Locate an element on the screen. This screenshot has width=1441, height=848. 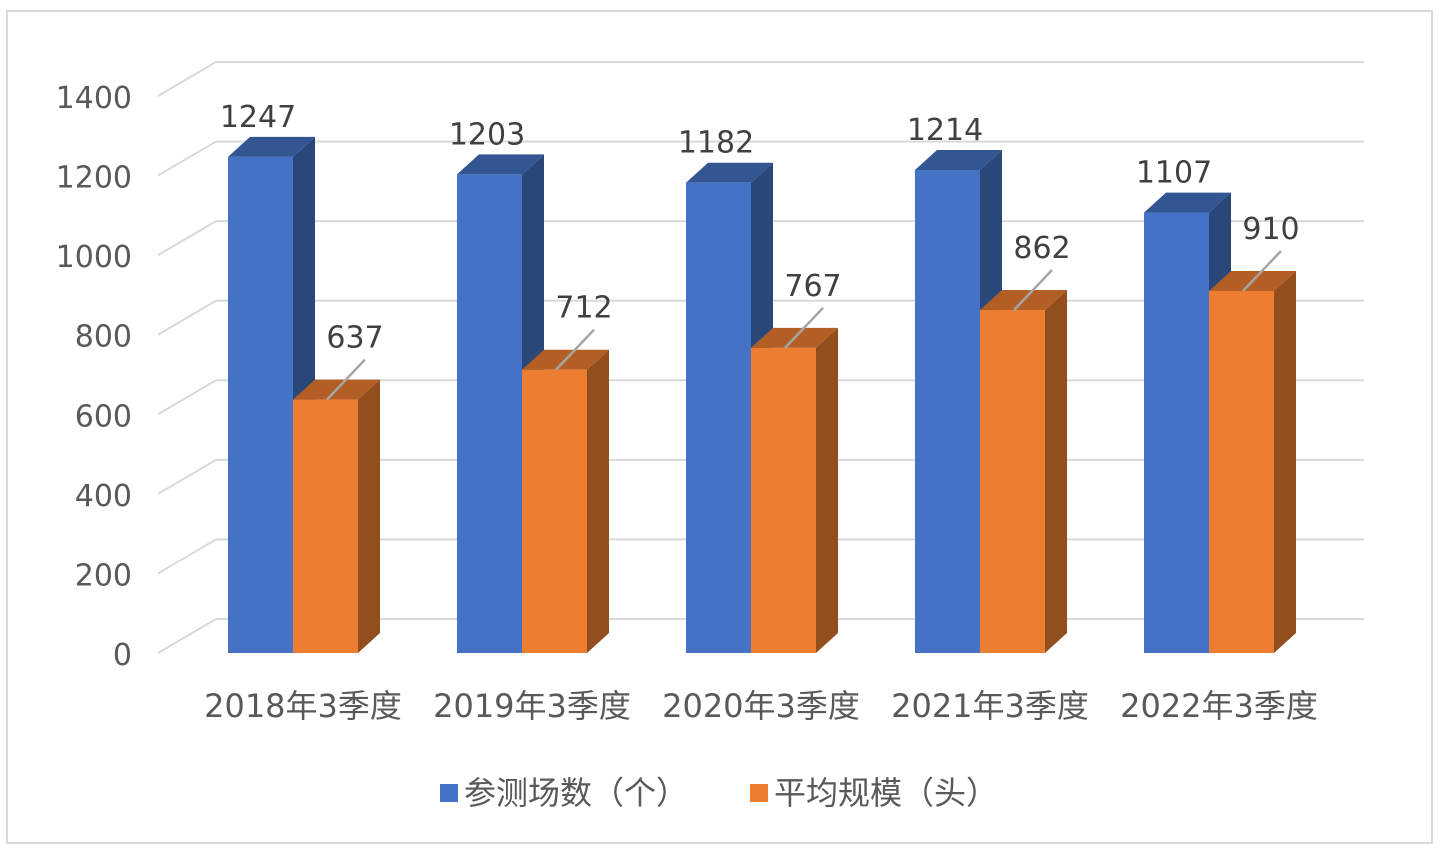
data-label: 1107 is located at coordinates (1174, 173).